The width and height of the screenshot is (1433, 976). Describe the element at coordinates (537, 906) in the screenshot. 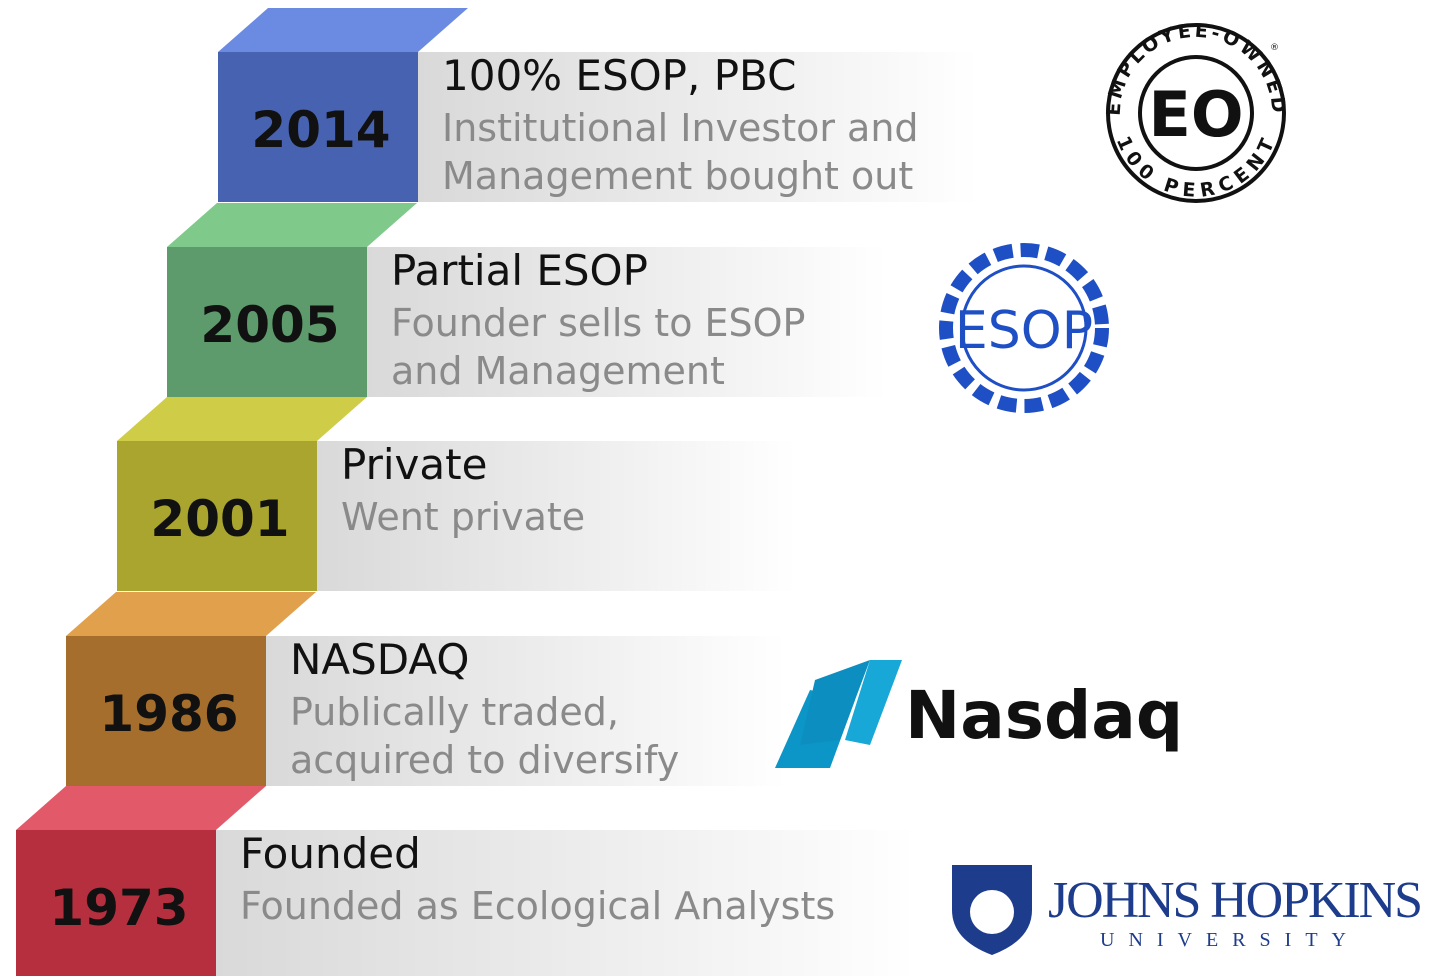

I see `step-description: Founded as Ecological Analysts` at that location.